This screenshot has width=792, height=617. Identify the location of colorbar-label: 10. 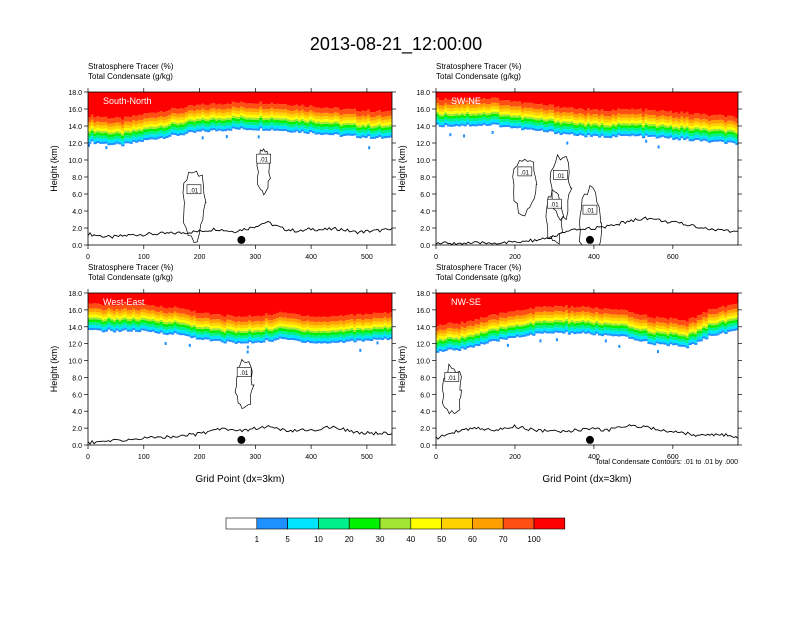
(318, 539).